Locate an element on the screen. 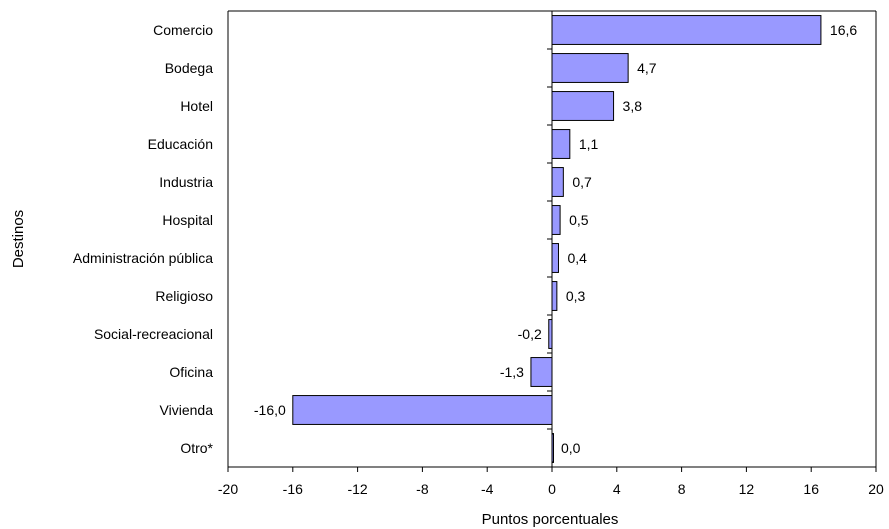 This screenshot has height=529, width=889. x-tick-label: -16 is located at coordinates (293, 489).